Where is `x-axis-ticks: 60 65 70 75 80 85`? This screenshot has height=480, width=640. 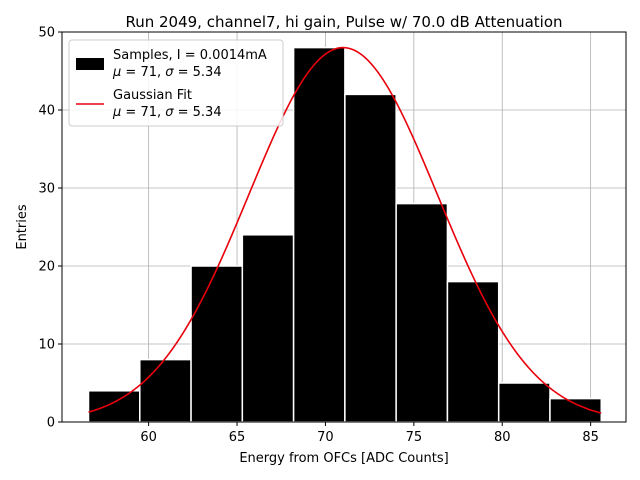
x-axis-ticks: 60 65 70 75 80 85 is located at coordinates (369, 433).